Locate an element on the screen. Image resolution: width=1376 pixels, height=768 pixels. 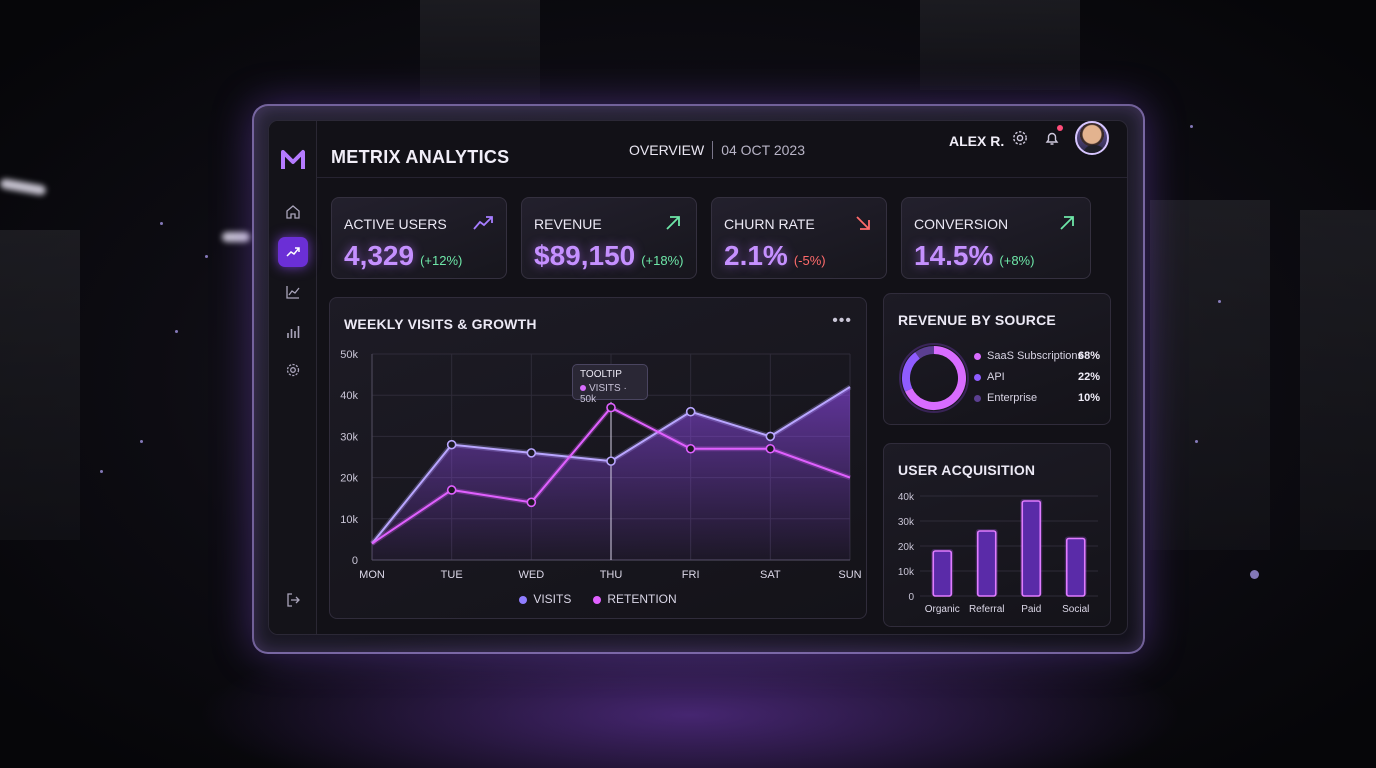
x-tick-label: Referral is located at coordinates (987, 609).